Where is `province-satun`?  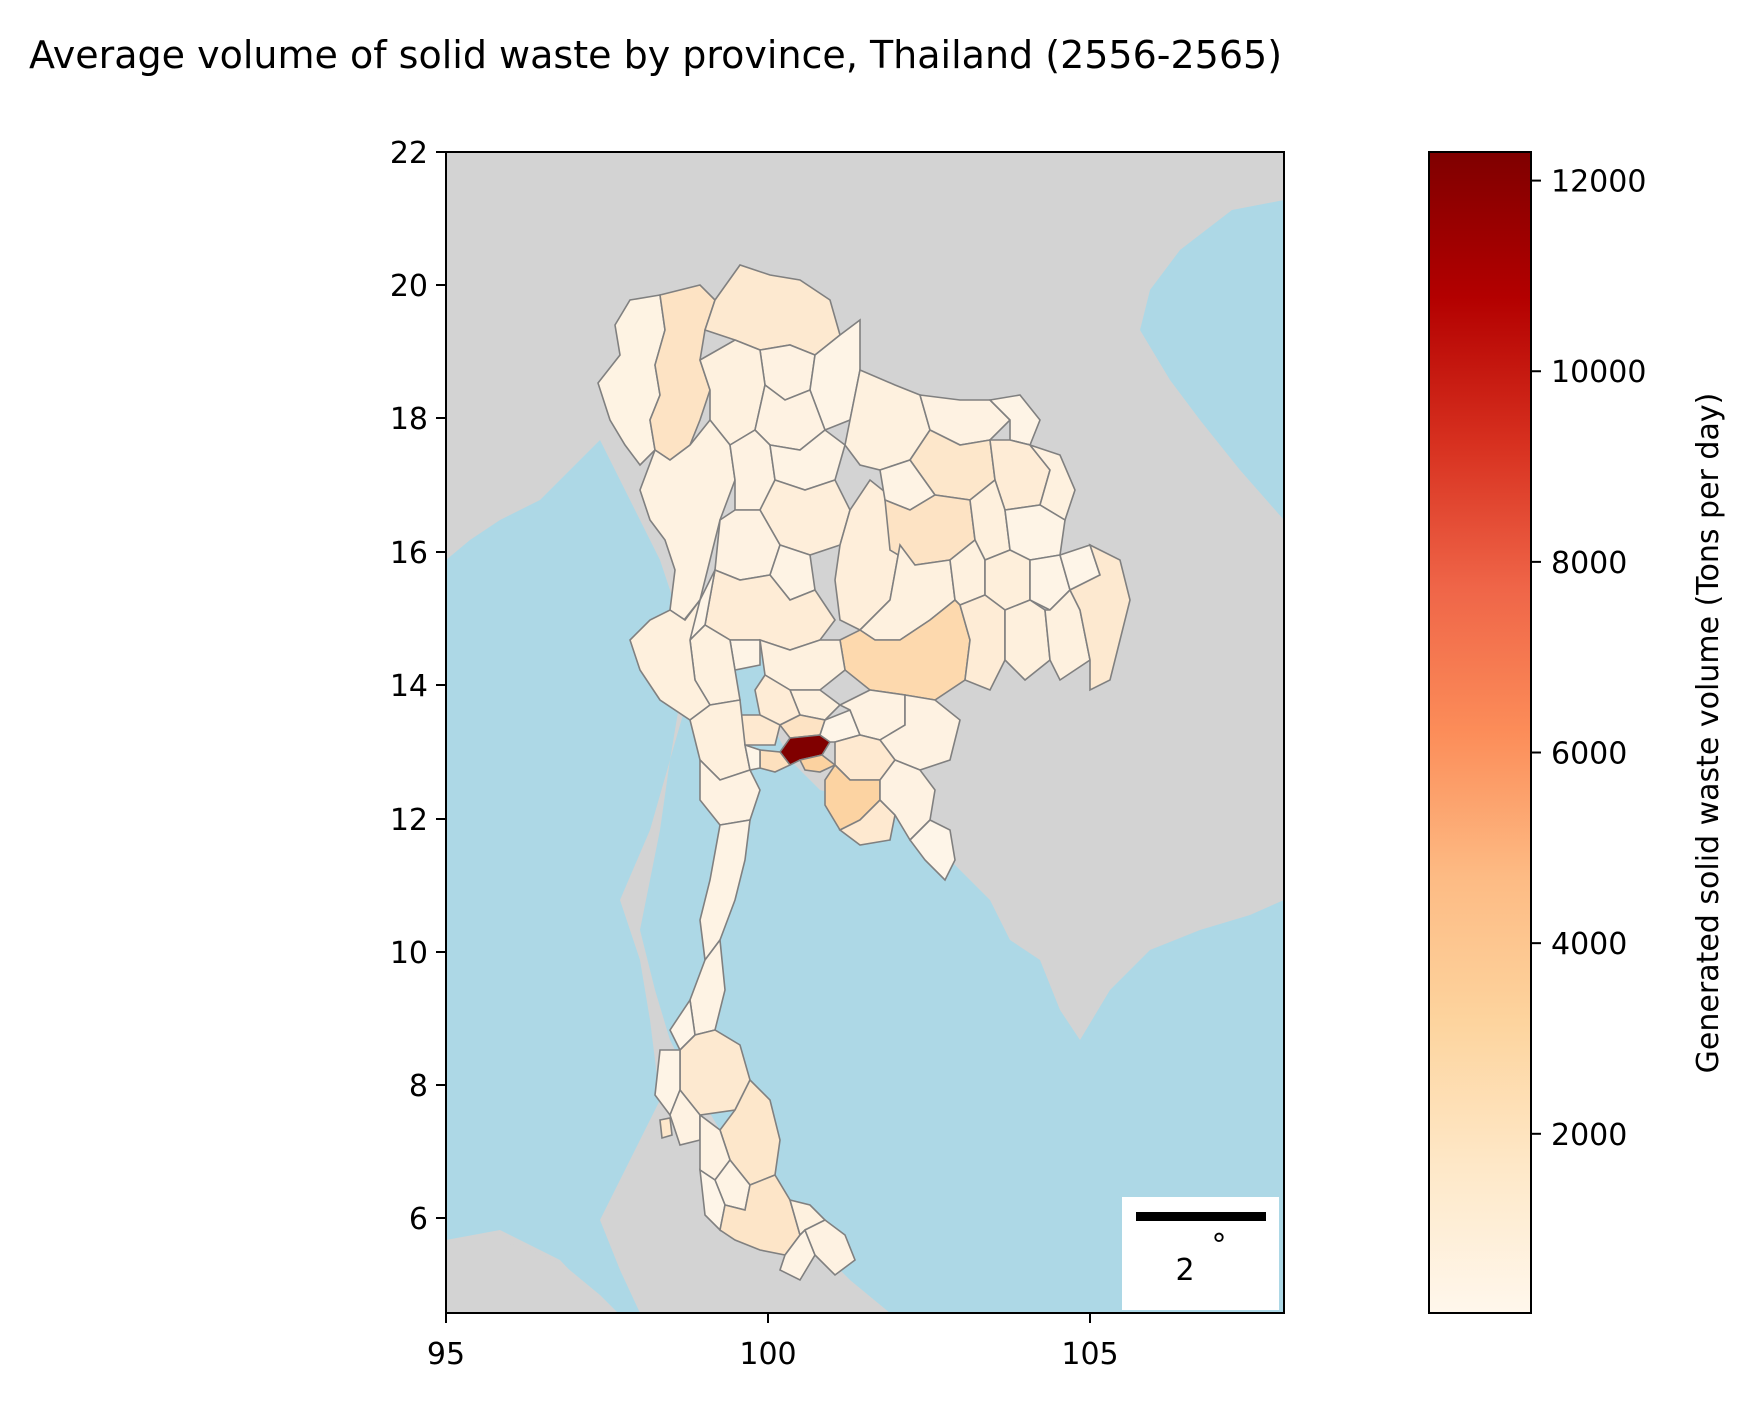
province-satun is located at coordinates (712, 1200).